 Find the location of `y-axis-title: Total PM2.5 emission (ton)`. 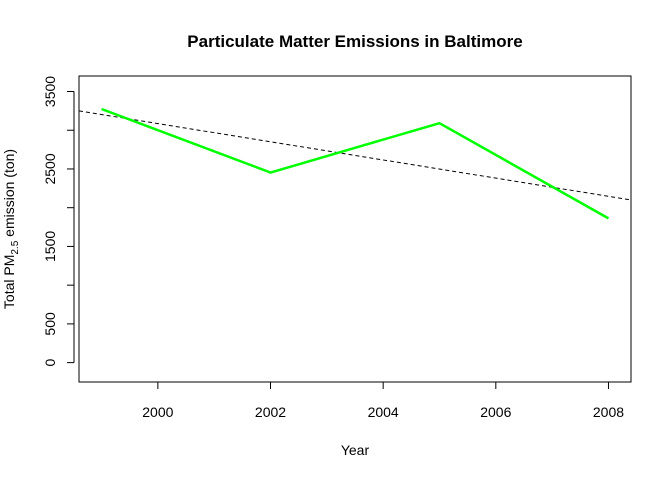

y-axis-title: Total PM2.5 emission (ton) is located at coordinates (11, 229).